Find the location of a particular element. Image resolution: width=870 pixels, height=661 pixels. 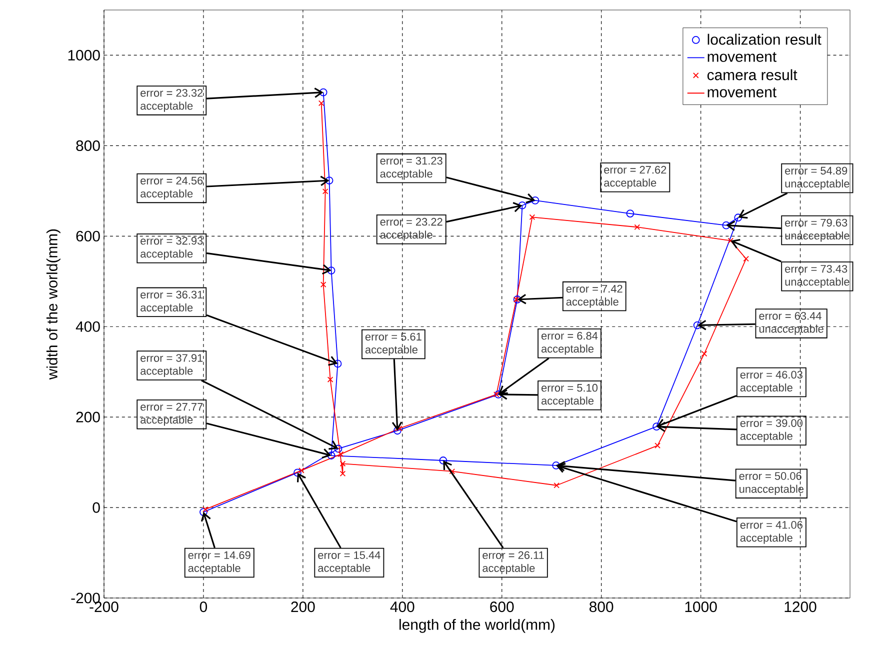

annotation: error = 15.44 acceptable is located at coordinates (349, 562).